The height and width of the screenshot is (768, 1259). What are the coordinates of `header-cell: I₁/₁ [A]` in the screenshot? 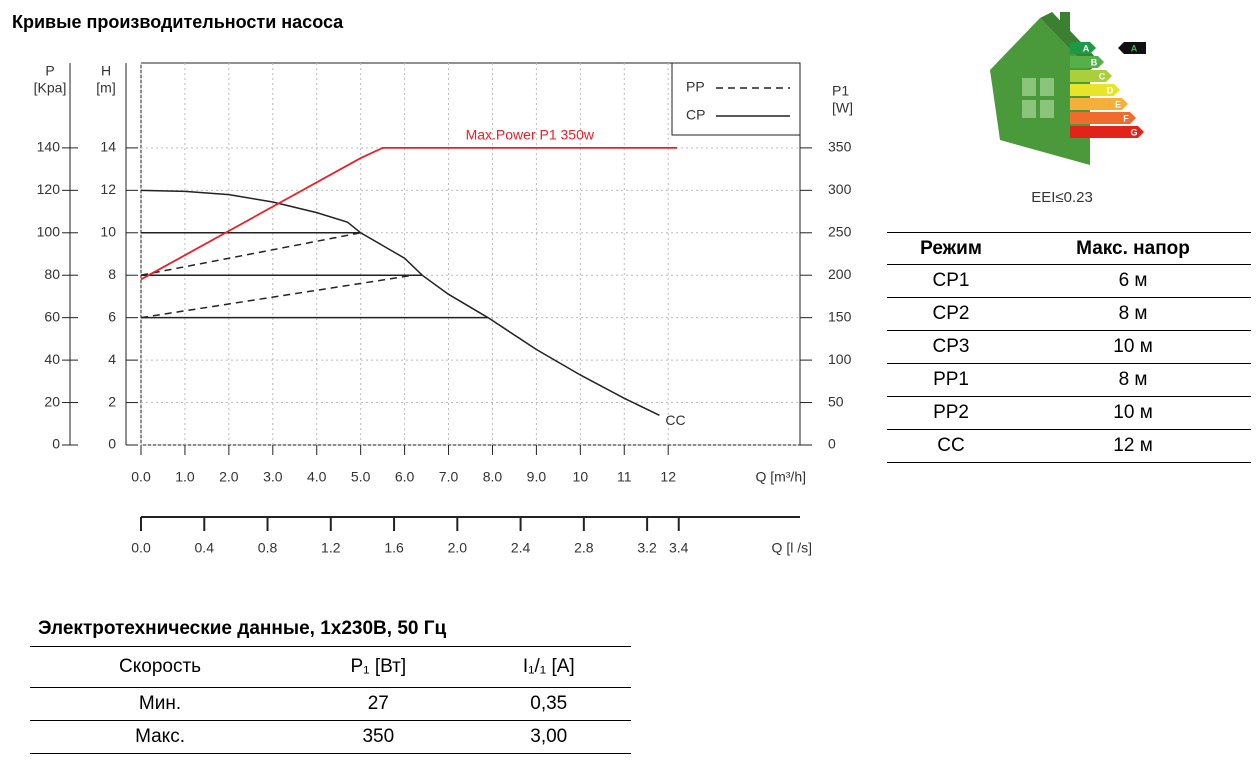 It's located at (548, 667).